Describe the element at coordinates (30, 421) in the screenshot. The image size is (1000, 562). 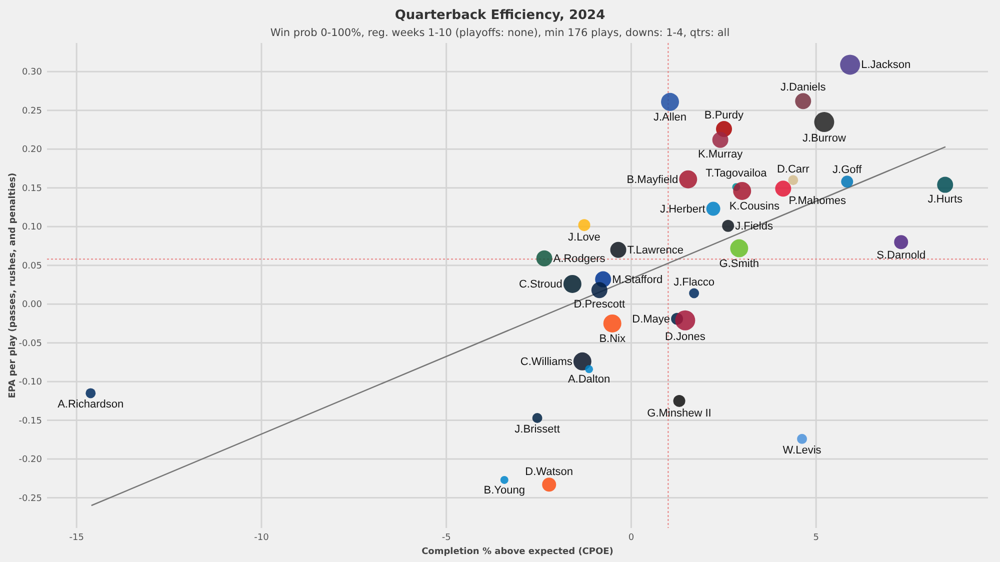
I see `y-tick-label: -0.15` at that location.